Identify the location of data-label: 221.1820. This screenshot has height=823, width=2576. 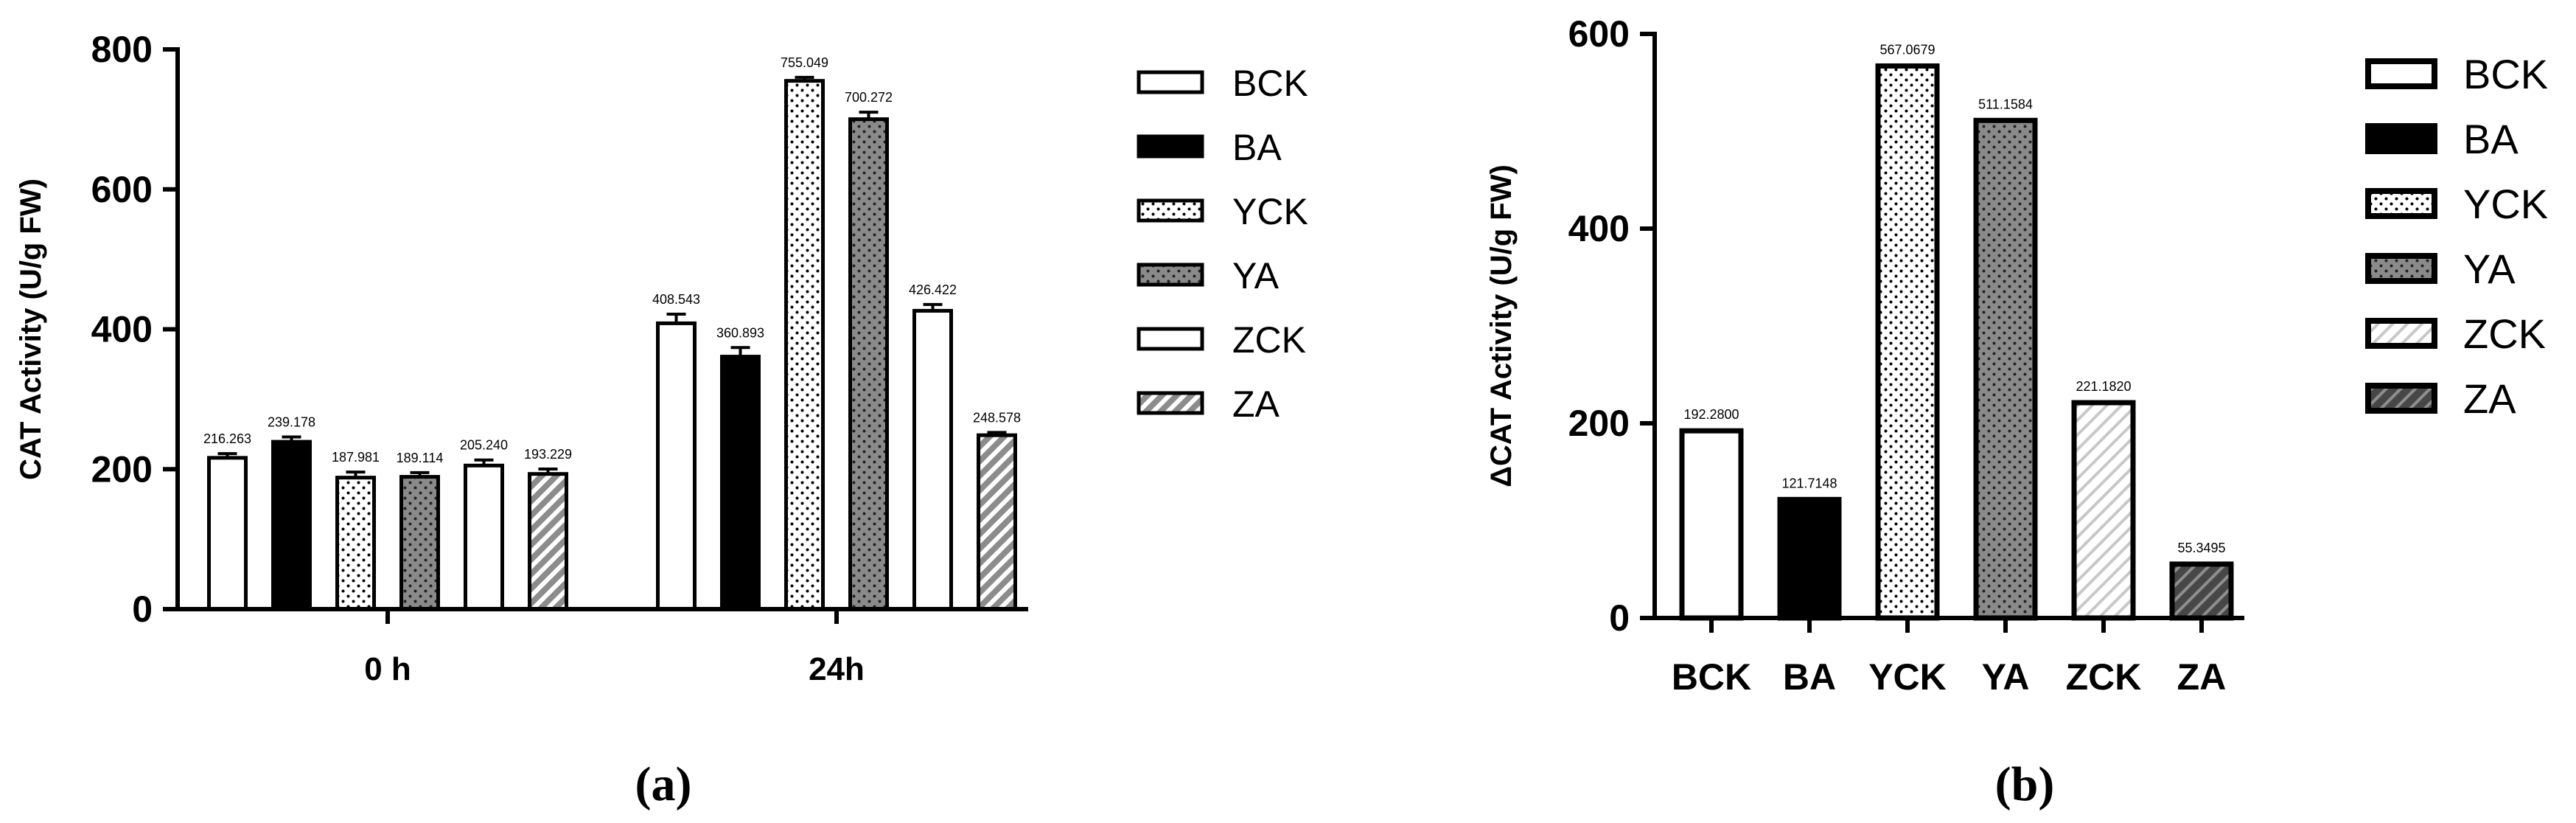
(2103, 387).